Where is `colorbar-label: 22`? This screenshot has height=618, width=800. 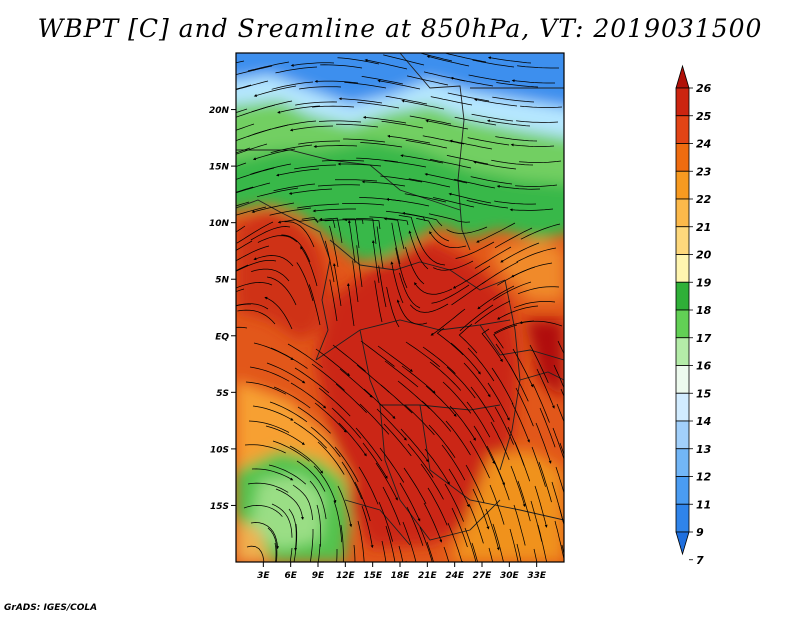
colorbar-label: 22 is located at coordinates (704, 199).